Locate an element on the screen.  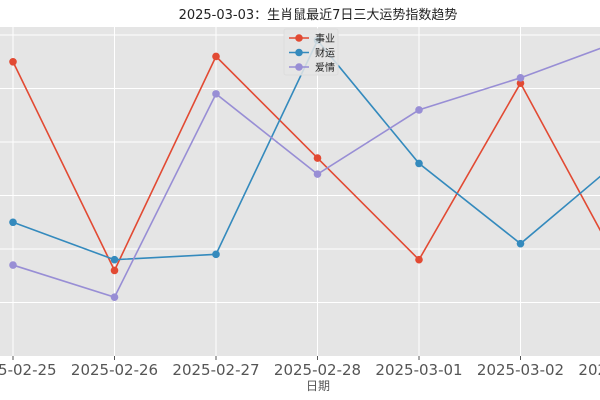
legend-label: 财运 is located at coordinates (325, 53).